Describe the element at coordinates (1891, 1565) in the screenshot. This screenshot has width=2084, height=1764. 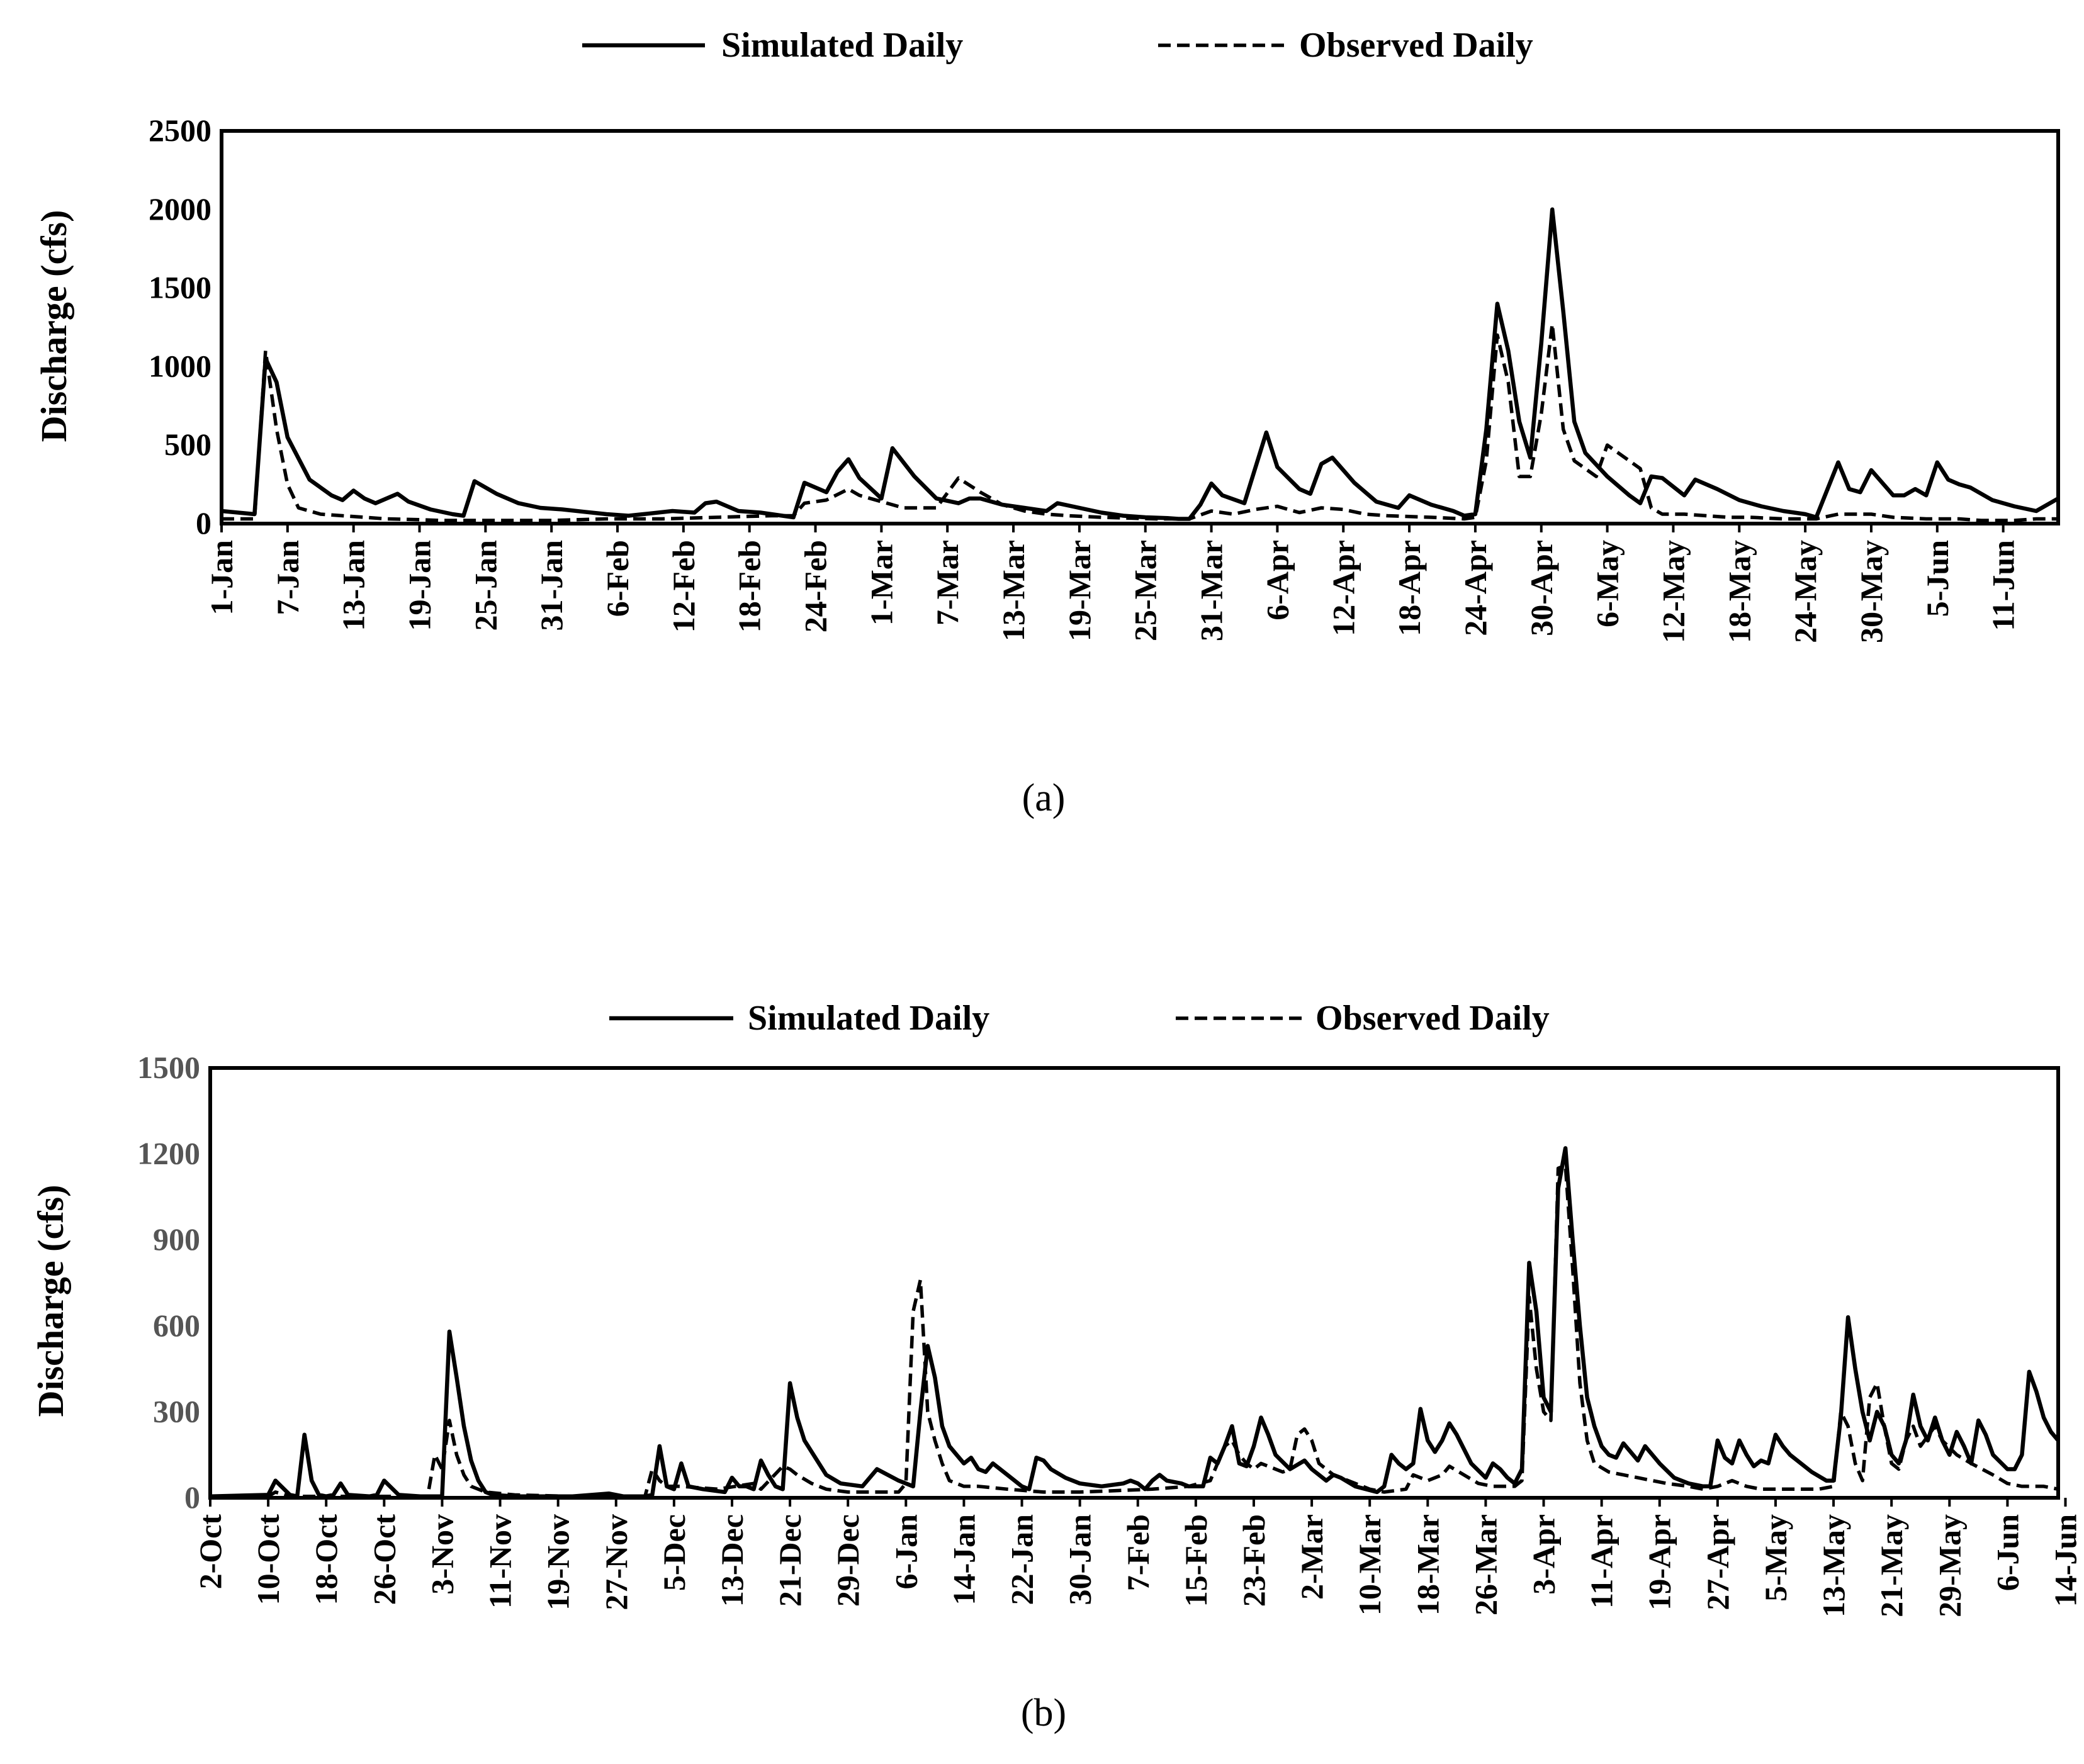
I see `x-tick-label-b-29: 21-May` at that location.